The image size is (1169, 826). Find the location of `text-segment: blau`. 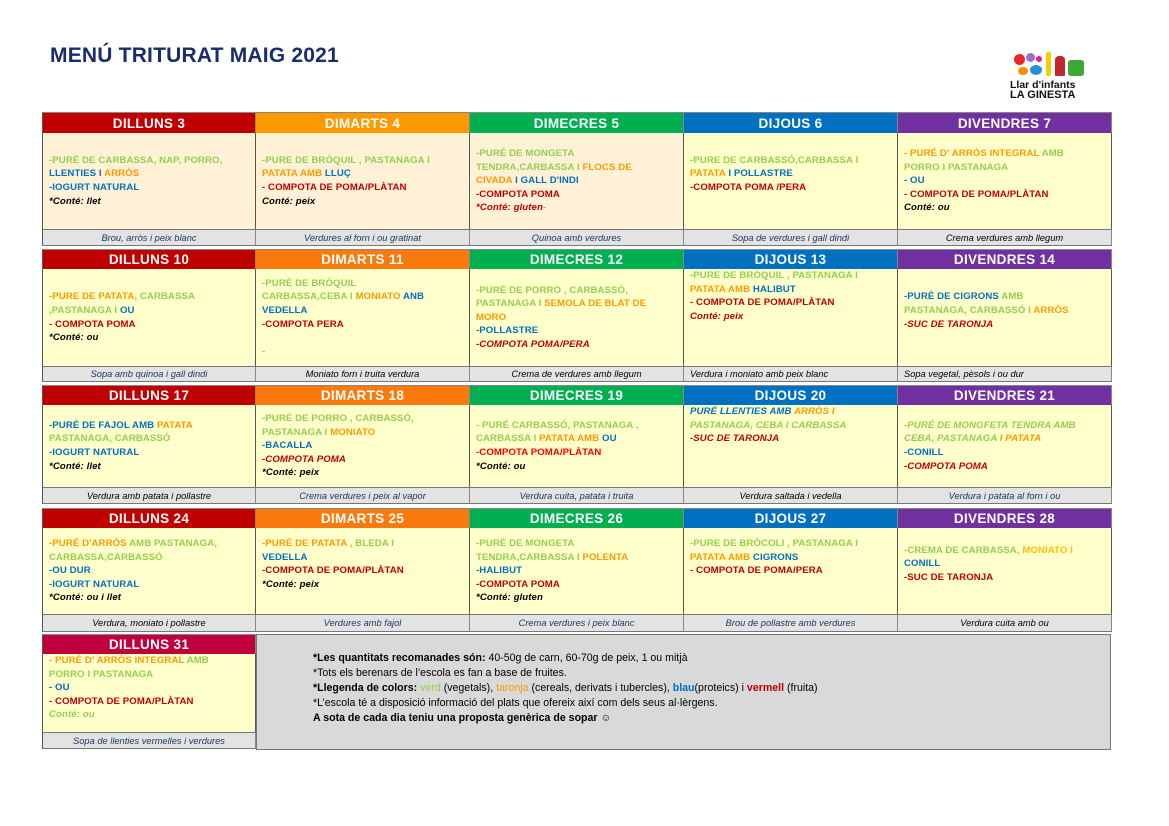

text-segment: blau is located at coordinates (683, 688).